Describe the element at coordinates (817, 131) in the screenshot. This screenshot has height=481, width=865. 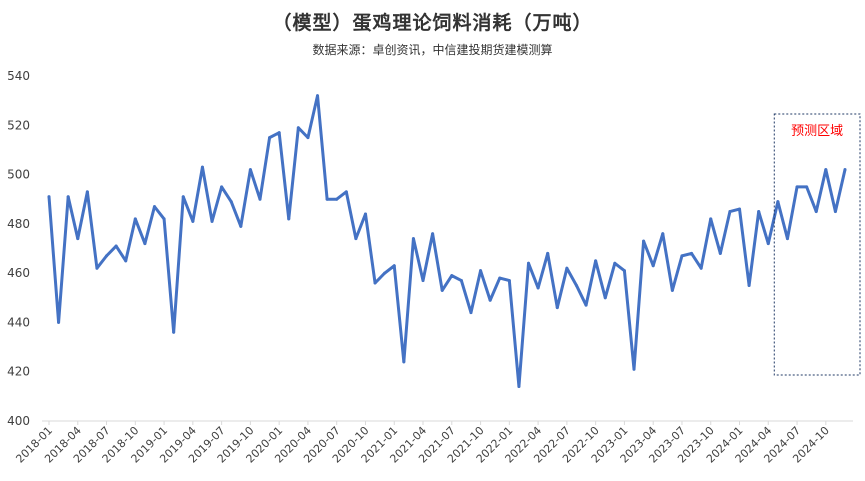
I see `forecast-region-label: 预测区域` at that location.